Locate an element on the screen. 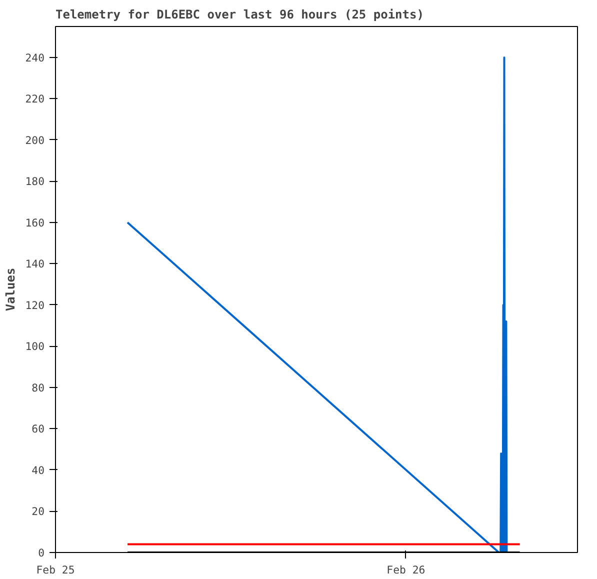 This screenshot has width=597, height=579. y-tick-label: 200 is located at coordinates (35, 140).